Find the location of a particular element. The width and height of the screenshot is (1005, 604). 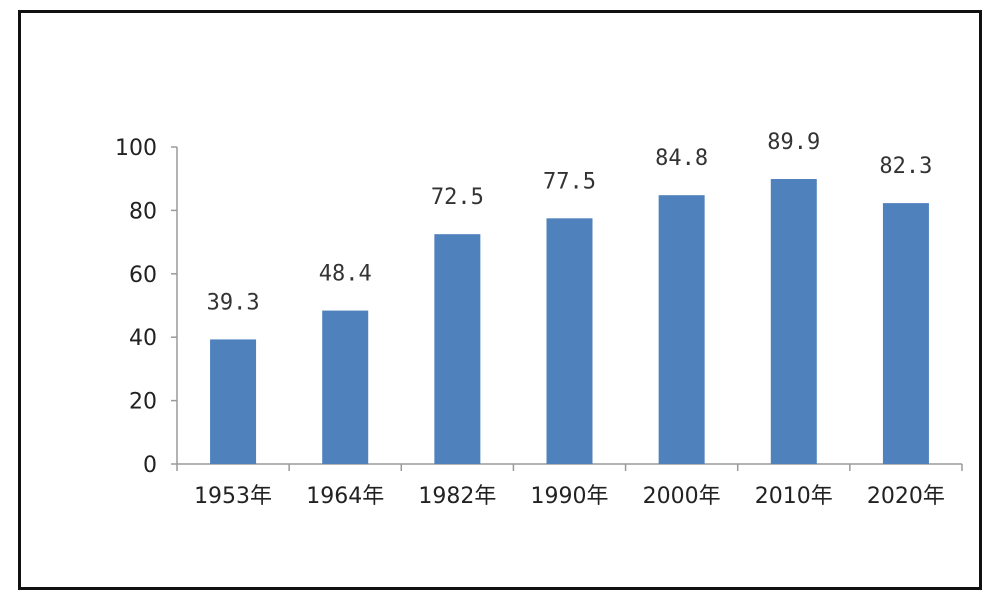

x-tick-label: 2000年 is located at coordinates (682, 496).